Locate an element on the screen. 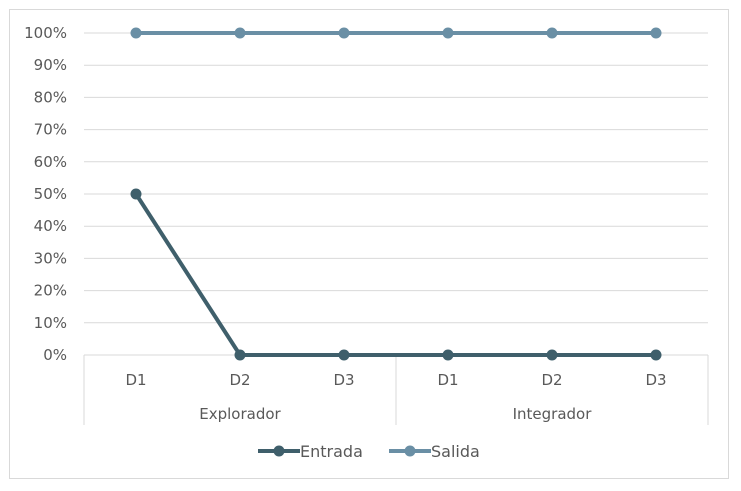 Image resolution: width=741 pixels, height=491 pixels. legend: Entrada Salida is located at coordinates (369, 451).